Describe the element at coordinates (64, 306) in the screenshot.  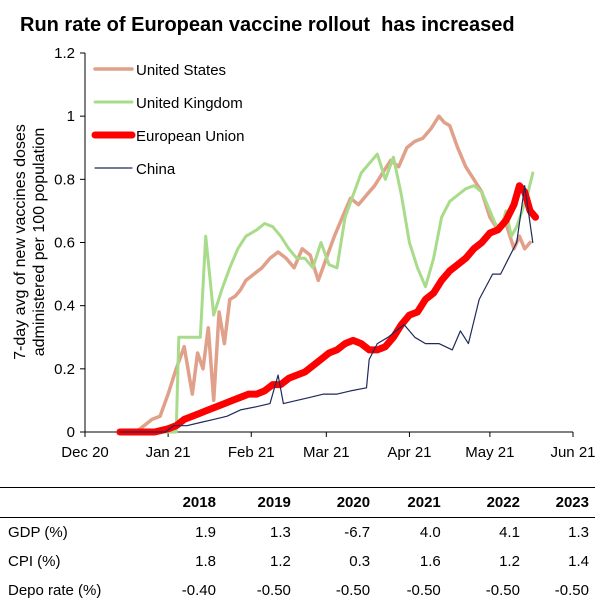
I see `y-tick-label: 0.4` at that location.